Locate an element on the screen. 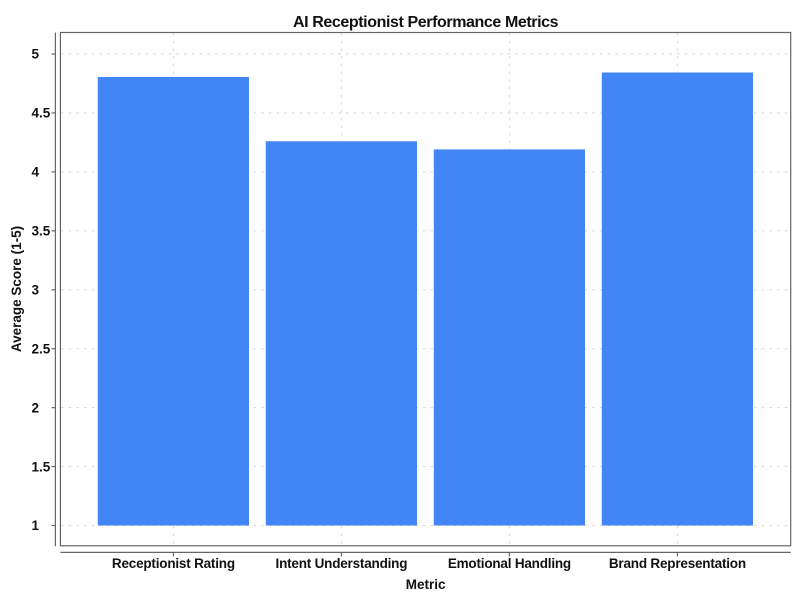  svg-text: 4.5 is located at coordinates (41, 113).